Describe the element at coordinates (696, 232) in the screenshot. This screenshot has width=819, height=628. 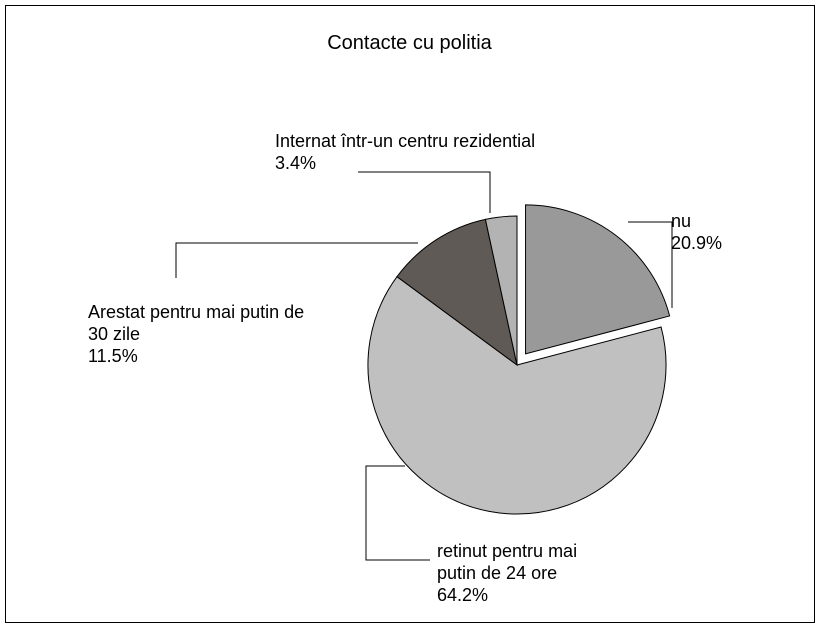
I see `slice-label: nu 20.9%` at that location.